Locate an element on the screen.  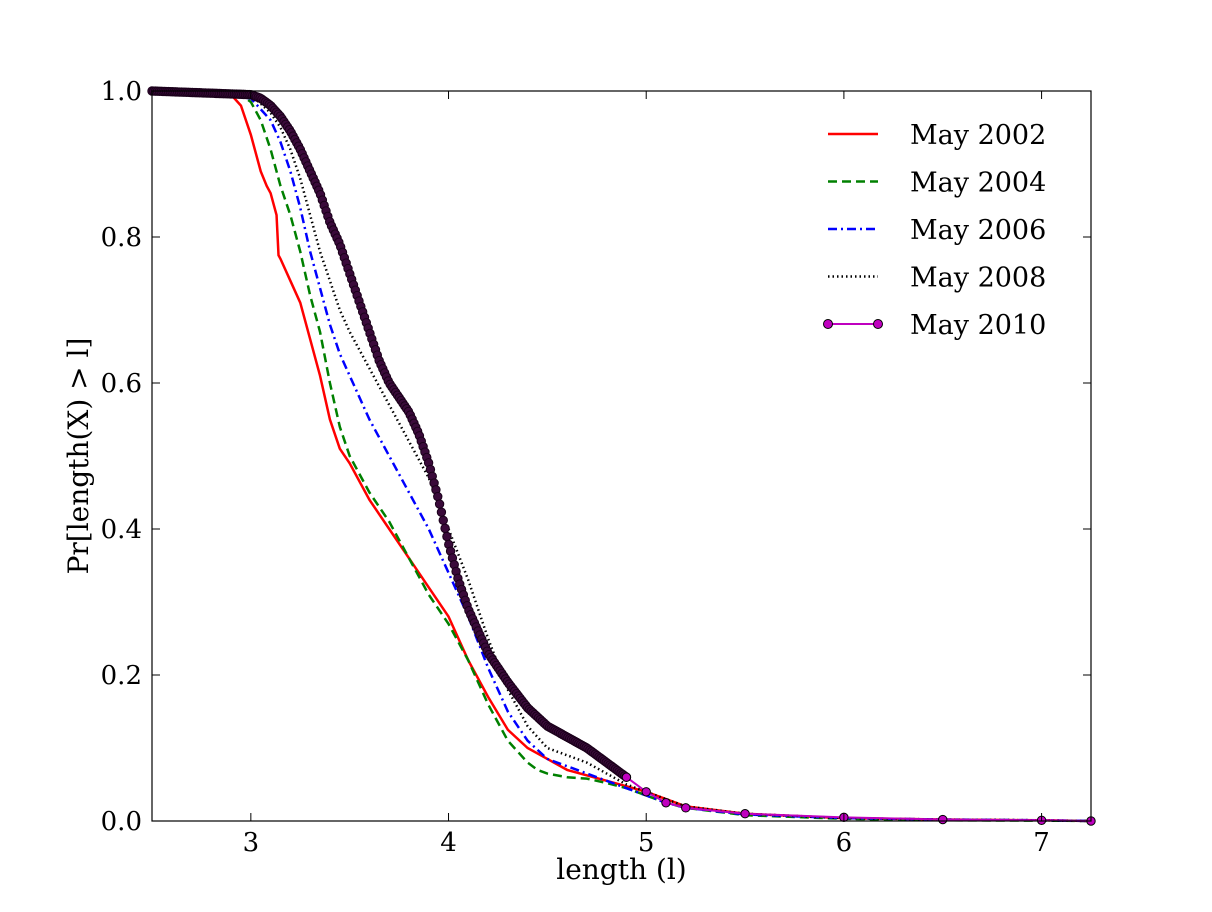
x-tick-label: 4 is located at coordinates (448, 843).